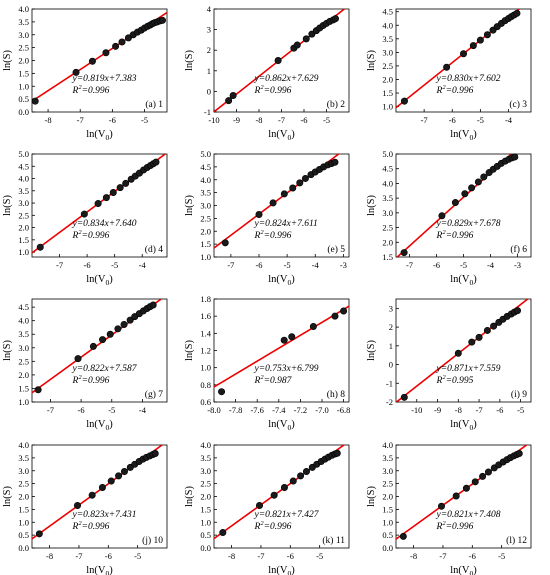 The height and width of the screenshot is (575, 550). What do you see at coordinates (23, 348) in the screenshot?
I see `y-tick-label: 3.0` at bounding box center [23, 348].